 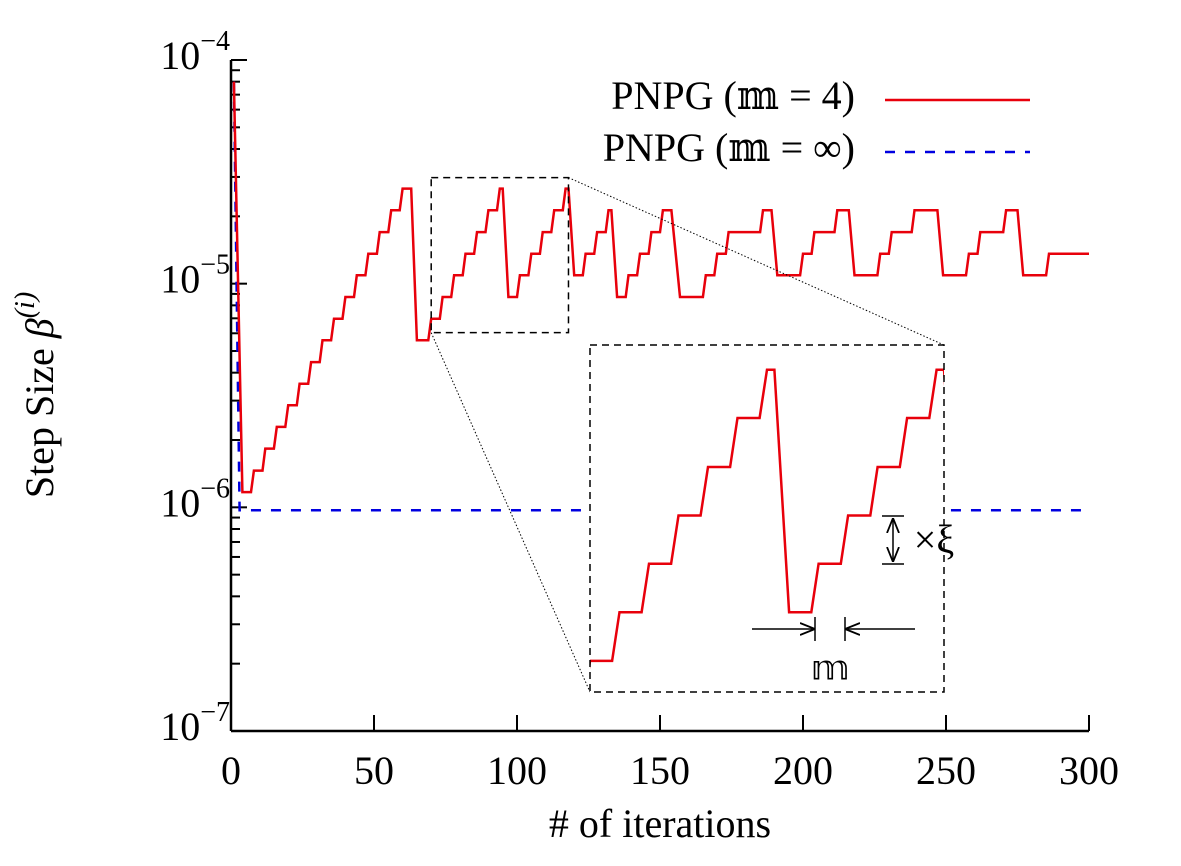 What do you see at coordinates (853, 602) in the screenshot?
I see `zoom-annotations: ×ξ 𝕞` at bounding box center [853, 602].